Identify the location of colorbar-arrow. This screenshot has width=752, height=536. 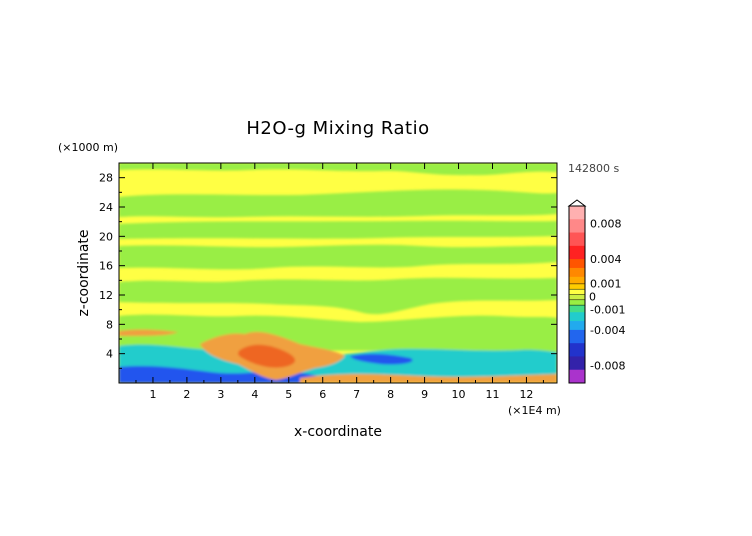
(577, 203).